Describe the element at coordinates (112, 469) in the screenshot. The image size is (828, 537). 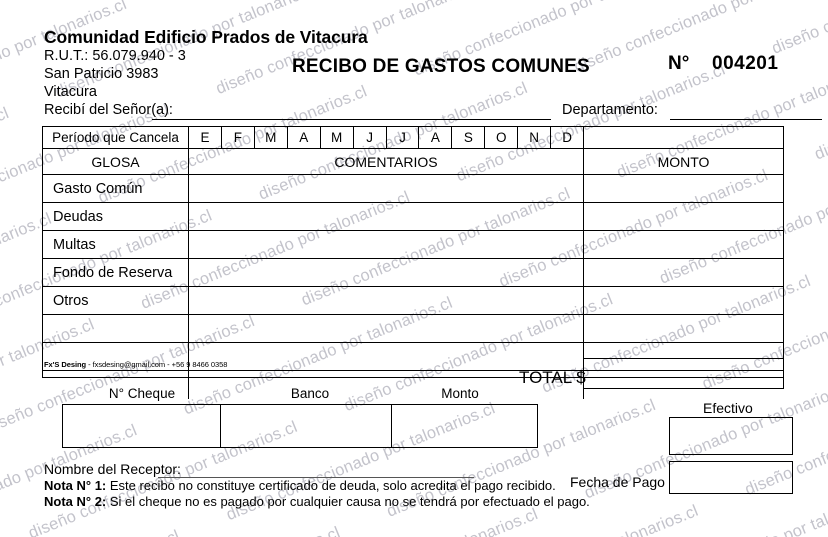
I see `receptor-label: Nombre del Receptor:` at that location.